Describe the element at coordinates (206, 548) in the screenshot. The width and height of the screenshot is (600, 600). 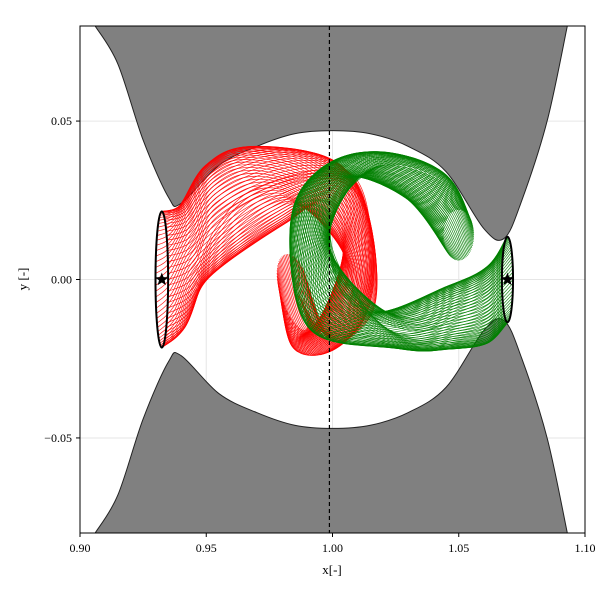
I see `x-tick-label-1: 0.95` at that location.